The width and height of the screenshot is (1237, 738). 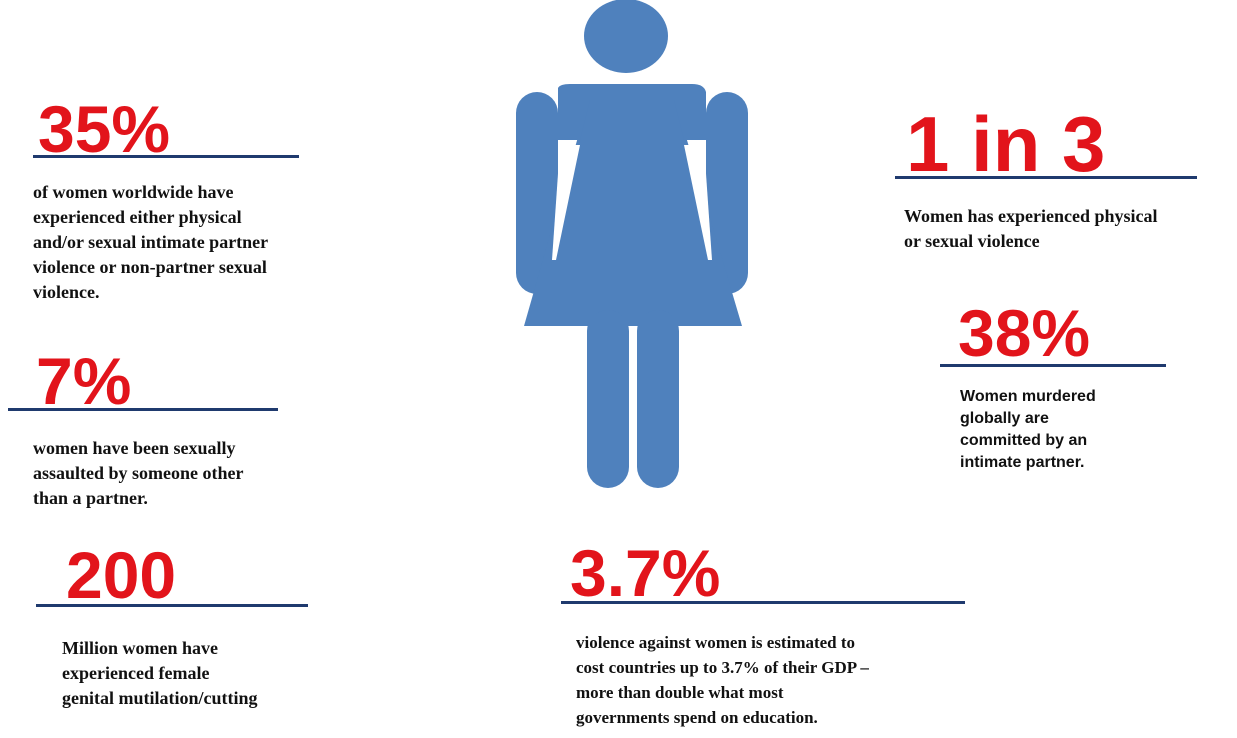 What do you see at coordinates (104, 129) in the screenshot?
I see `stat-35-value: 35%` at bounding box center [104, 129].